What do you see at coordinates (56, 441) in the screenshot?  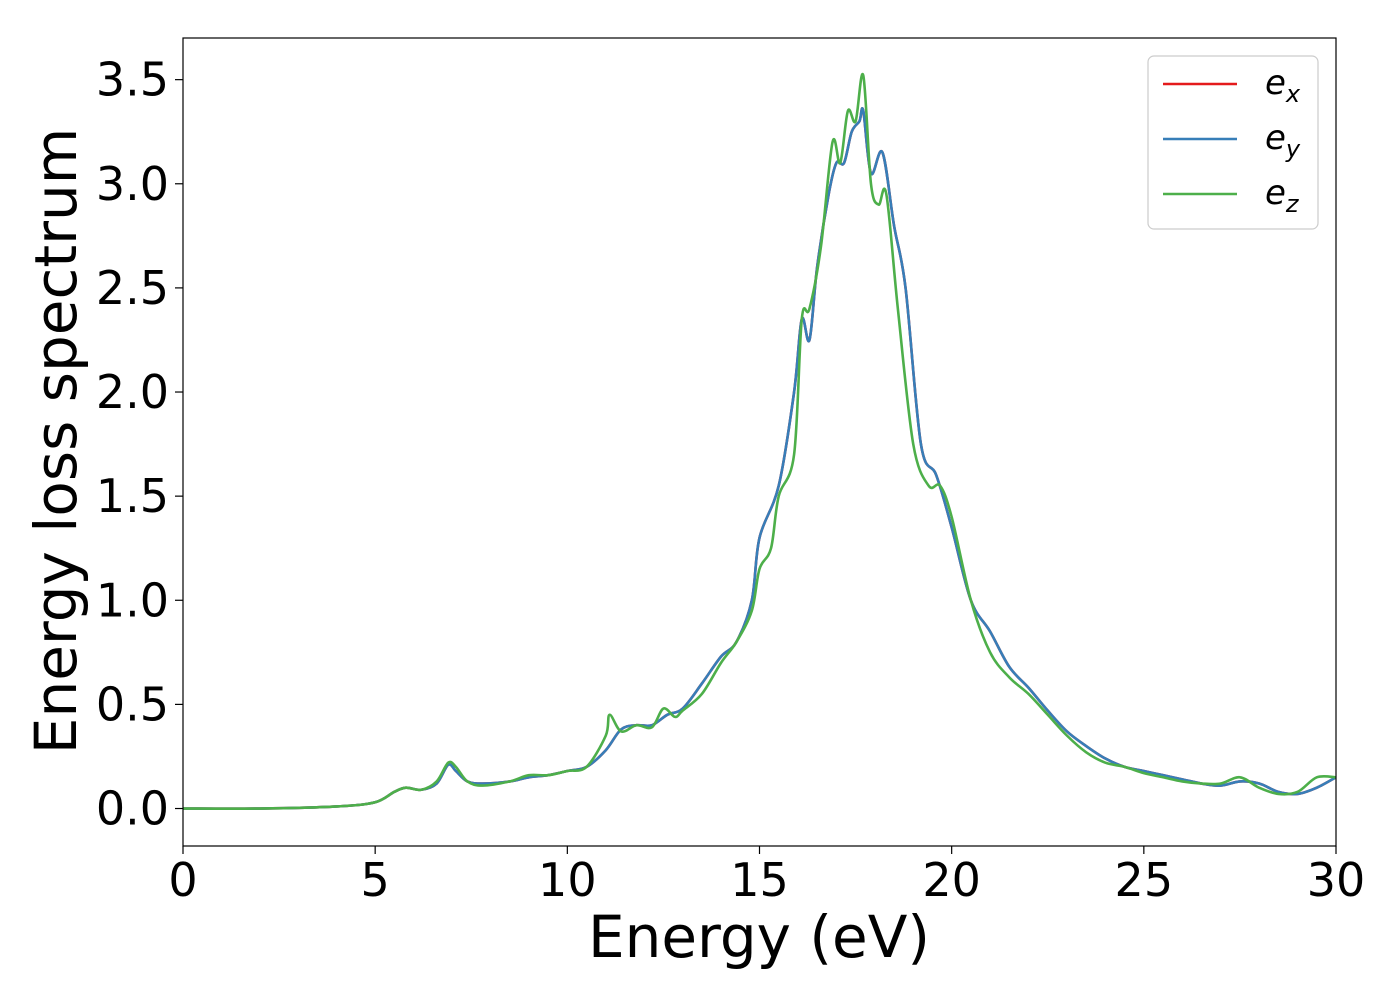 I see `y-axis-label: Energy loss spectrum` at bounding box center [56, 441].